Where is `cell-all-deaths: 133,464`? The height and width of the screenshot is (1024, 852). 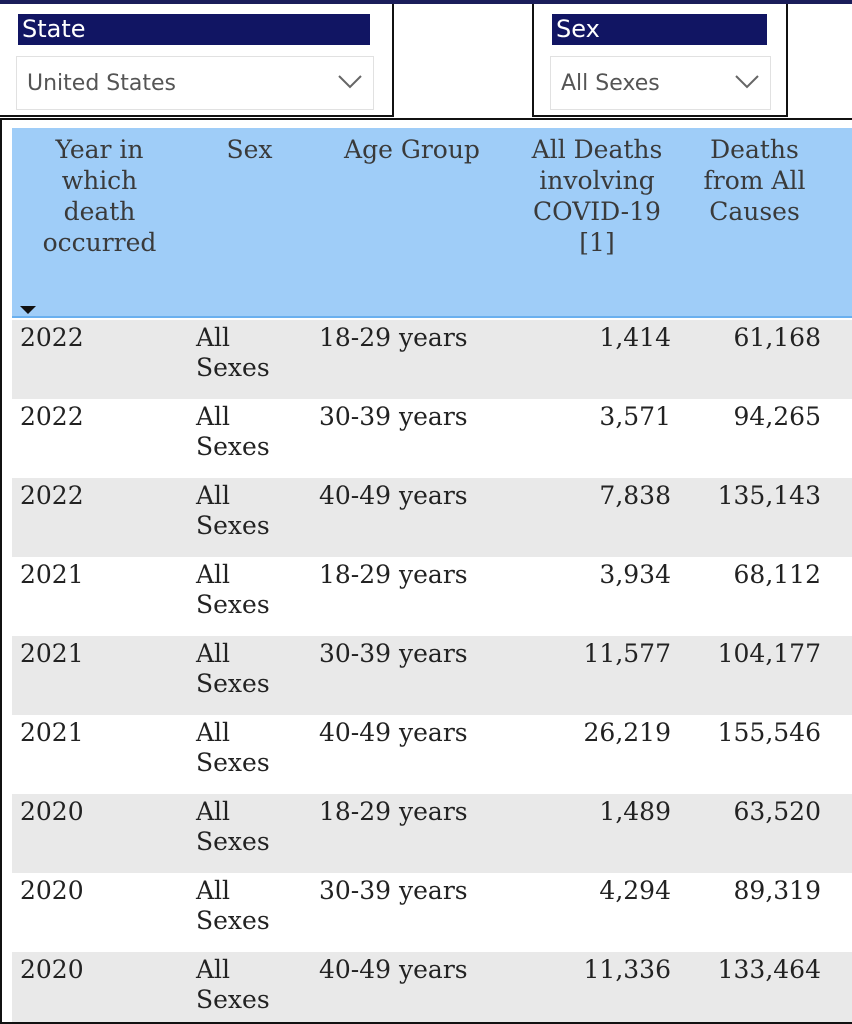 cell-all-deaths: 133,464 is located at coordinates (769, 969).